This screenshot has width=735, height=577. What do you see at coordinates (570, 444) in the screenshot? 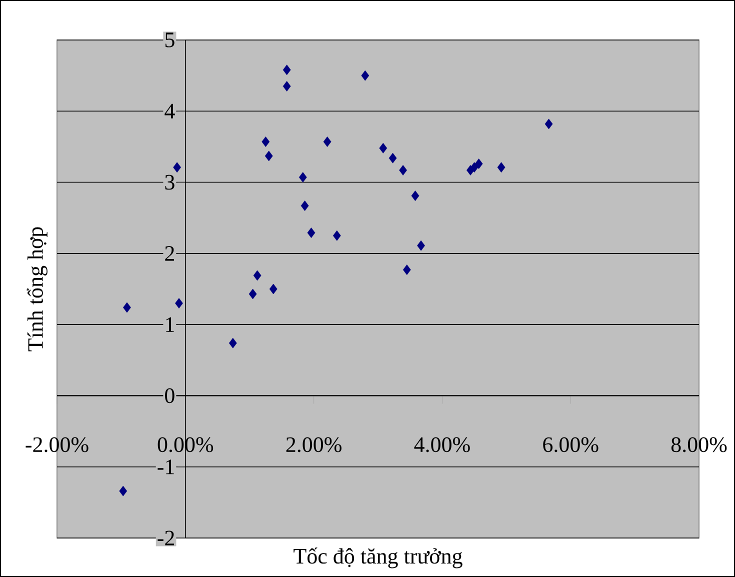
I see `x-tick-label: 6.00%` at bounding box center [570, 444].